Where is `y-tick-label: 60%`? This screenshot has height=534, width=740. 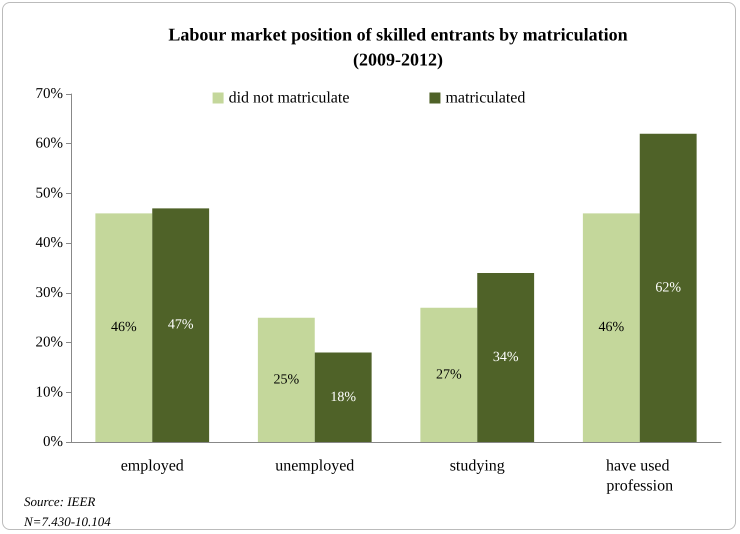 y-tick-label: 60% is located at coordinates (49, 144).